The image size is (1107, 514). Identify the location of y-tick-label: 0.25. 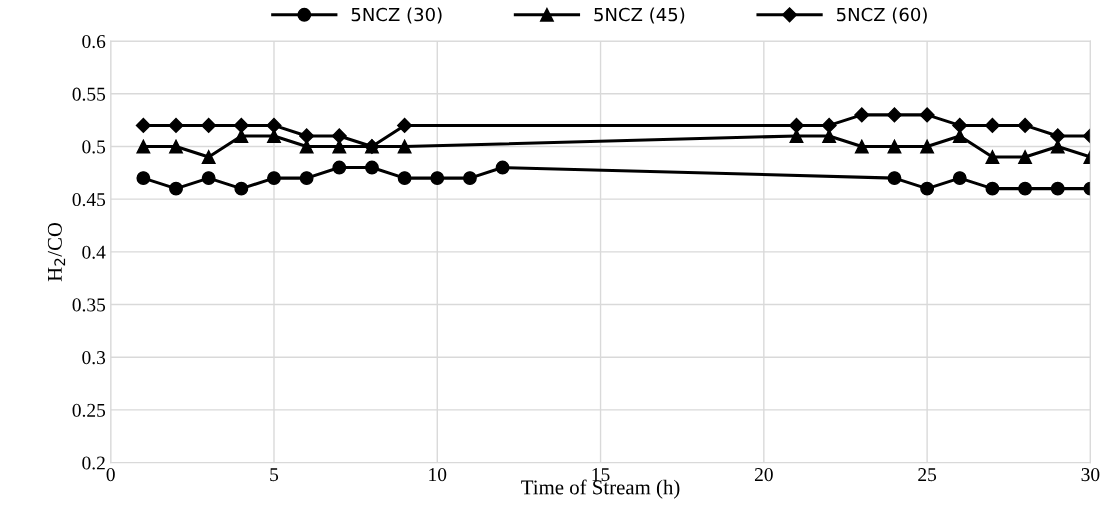
(89, 410).